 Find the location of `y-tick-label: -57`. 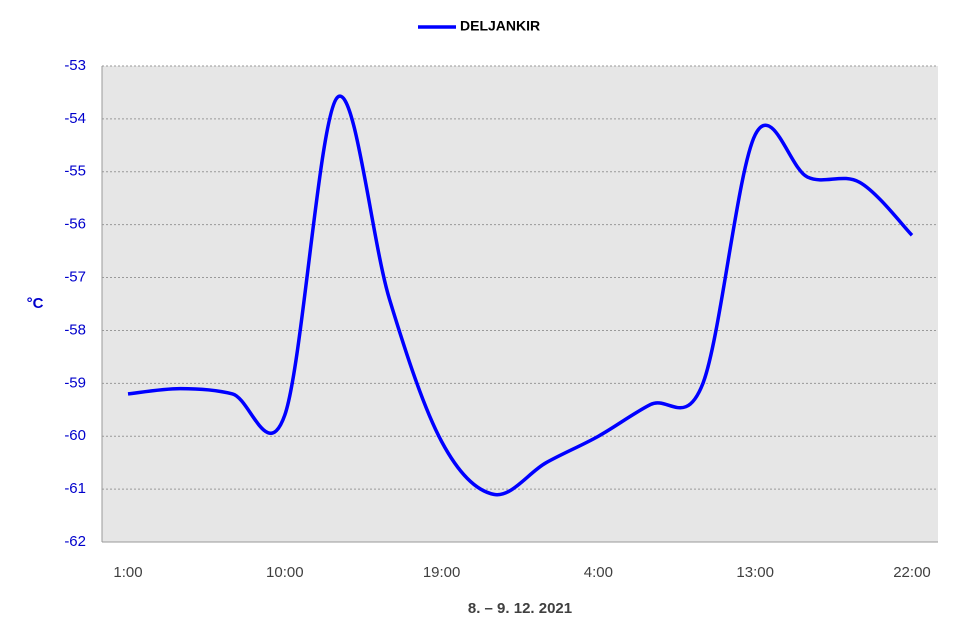

y-tick-label: -57 is located at coordinates (75, 277).